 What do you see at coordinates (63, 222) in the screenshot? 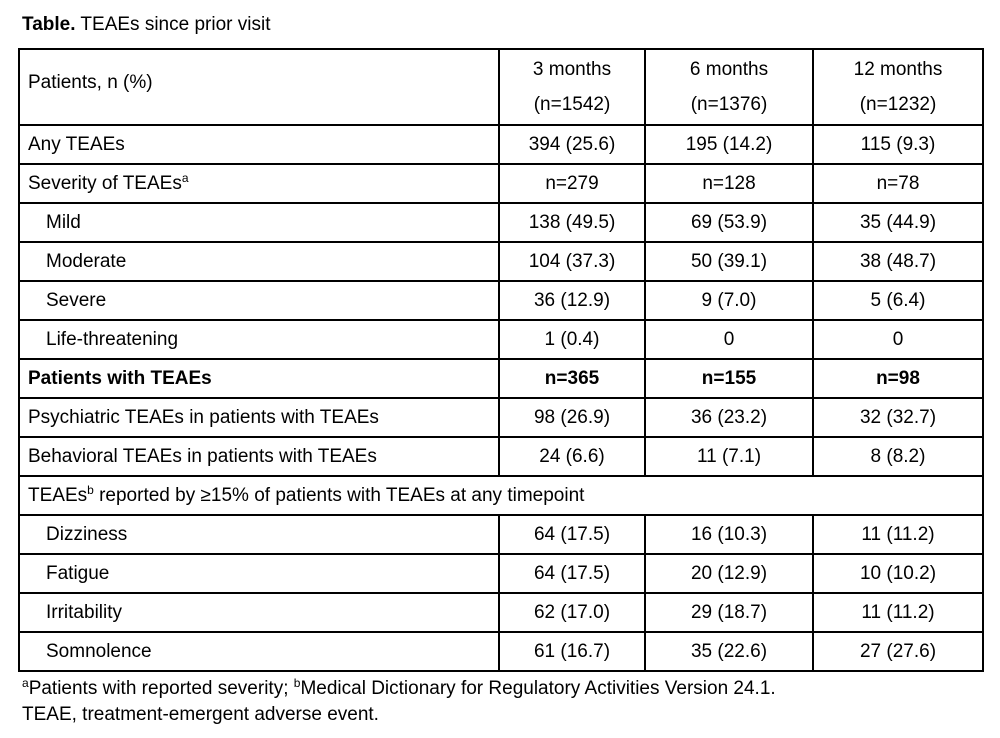
I see `row-label: Mild` at bounding box center [63, 222].